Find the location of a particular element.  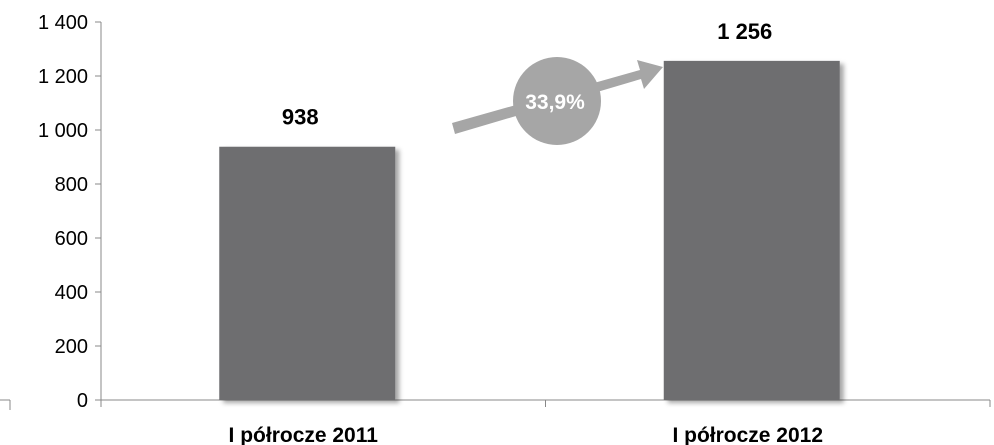

y-tick-label: 200 is located at coordinates (71, 347).